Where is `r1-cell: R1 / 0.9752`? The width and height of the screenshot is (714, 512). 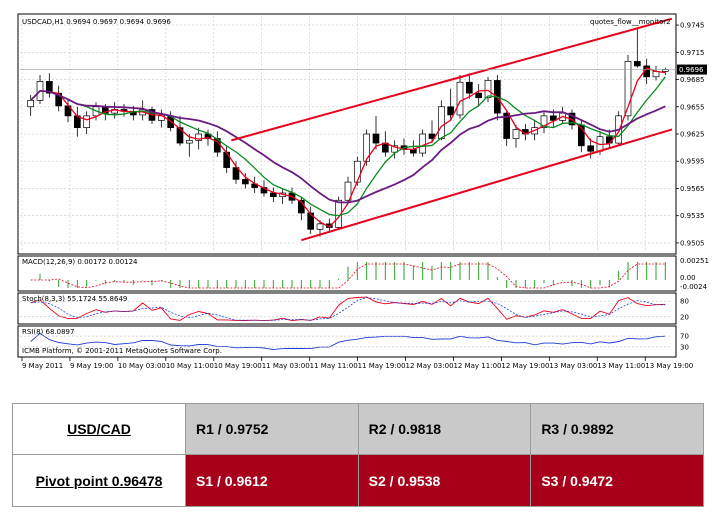
r1-cell: R1 / 0.9752 is located at coordinates (272, 429).